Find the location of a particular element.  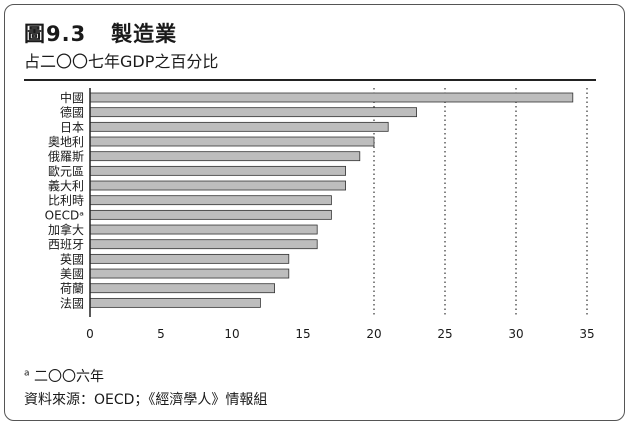

x-tick-label: 15 is located at coordinates (302, 334).